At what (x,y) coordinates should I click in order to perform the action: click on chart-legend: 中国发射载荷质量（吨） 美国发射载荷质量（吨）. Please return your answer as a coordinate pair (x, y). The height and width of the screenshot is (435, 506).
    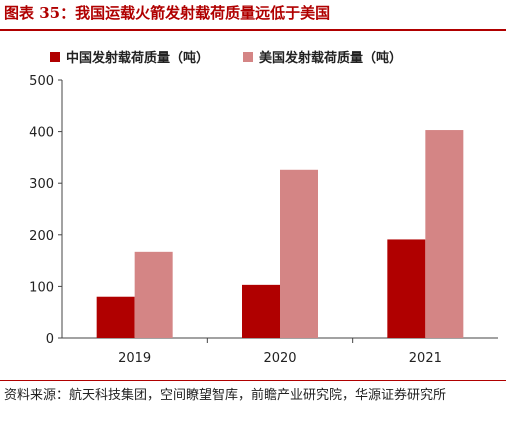
    Looking at the image, I should click on (226, 56).